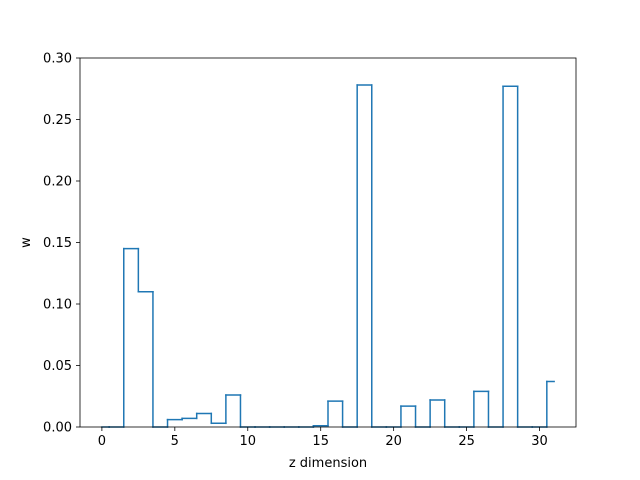  What do you see at coordinates (57, 366) in the screenshot?
I see `y-tick-label: 0.05` at bounding box center [57, 366].